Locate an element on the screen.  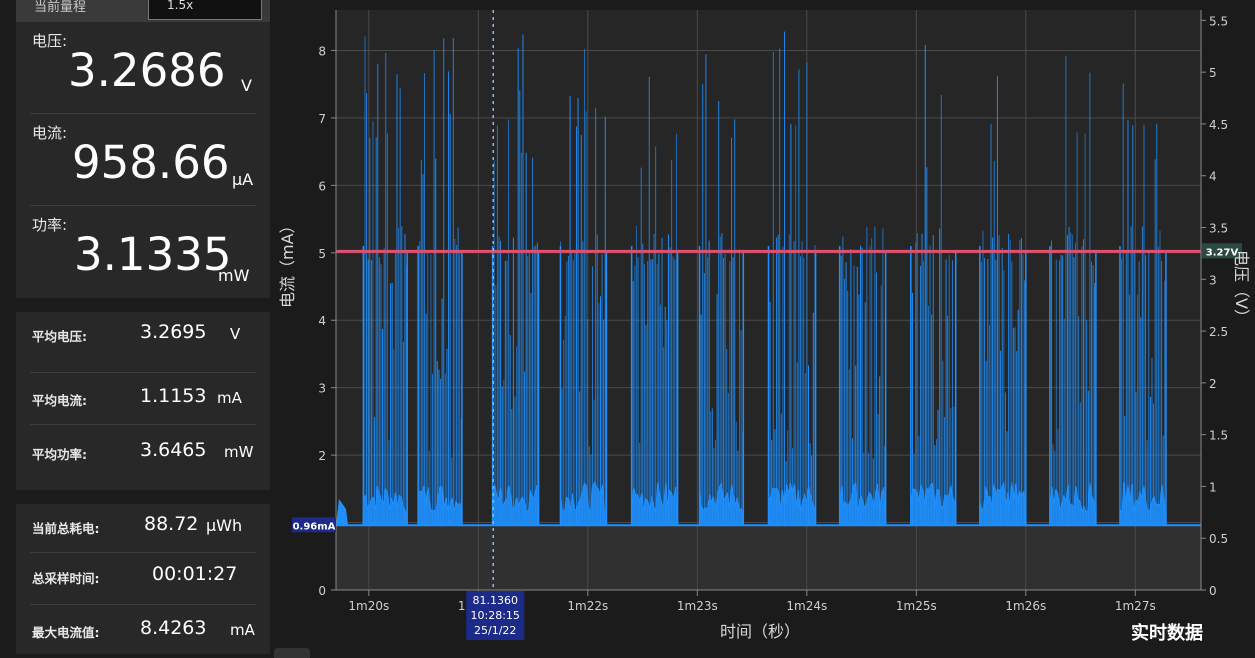
voltage-readout: 电压: 3.2686 V is located at coordinates (143, 70).